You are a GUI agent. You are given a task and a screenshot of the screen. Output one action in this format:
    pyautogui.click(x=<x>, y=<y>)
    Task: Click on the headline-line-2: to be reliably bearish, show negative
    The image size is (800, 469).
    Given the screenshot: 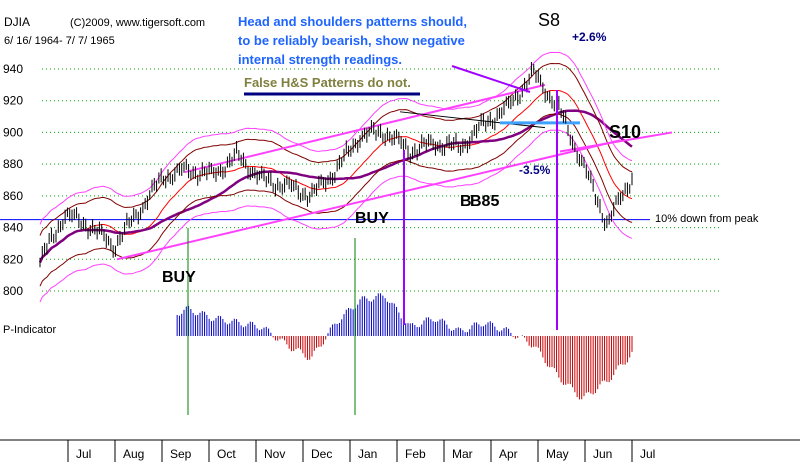 What is the action you would take?
    pyautogui.click(x=351, y=40)
    